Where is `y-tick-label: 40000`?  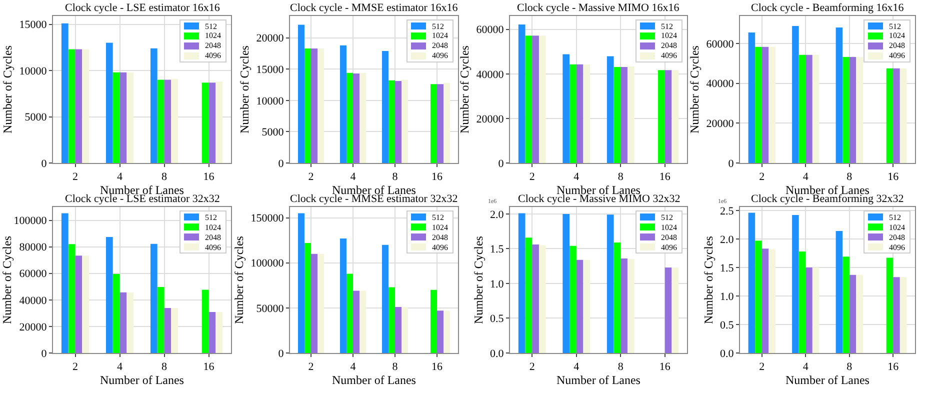 y-tick-label: 40000 is located at coordinates (33, 300).